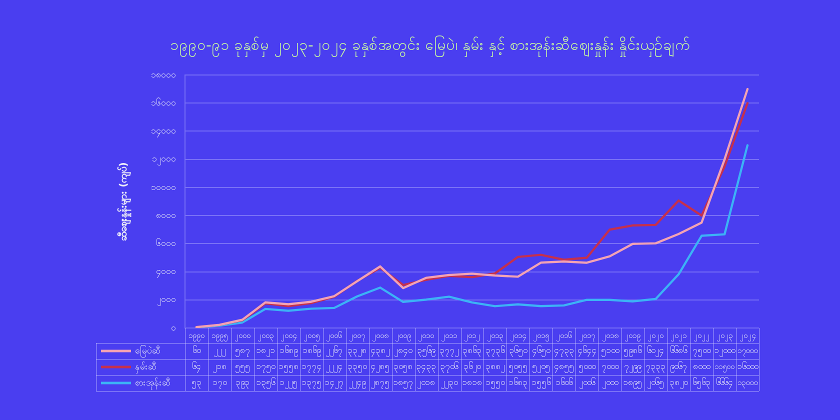  Describe the element at coordinates (517, 351) in the screenshot. I see `data-label: ၃၆၅၀` at that location.